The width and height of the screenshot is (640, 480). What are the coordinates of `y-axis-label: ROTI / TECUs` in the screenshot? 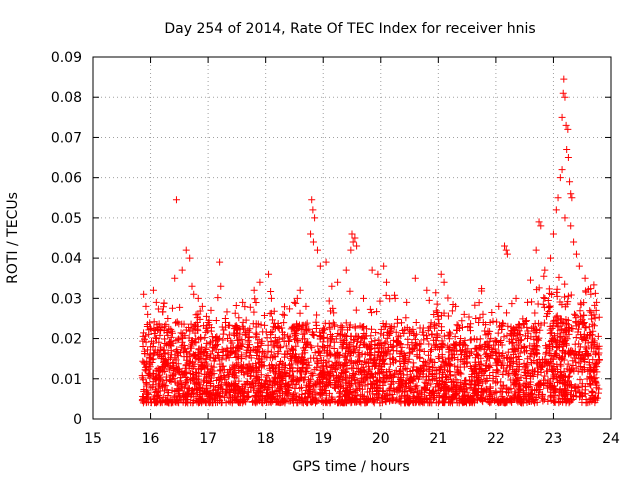 It's located at (13, 238).